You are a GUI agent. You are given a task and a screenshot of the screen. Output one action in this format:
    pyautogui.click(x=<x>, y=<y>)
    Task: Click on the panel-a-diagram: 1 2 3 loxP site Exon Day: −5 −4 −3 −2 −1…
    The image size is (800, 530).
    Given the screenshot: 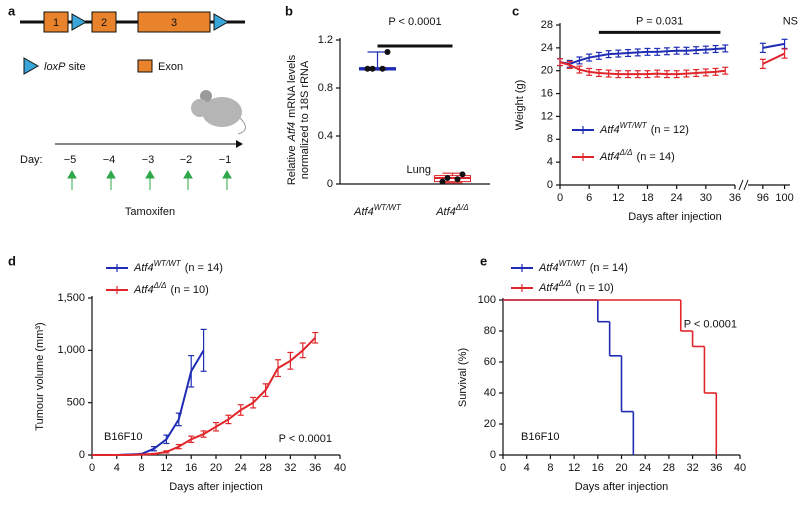 What is the action you would take?
    pyautogui.click(x=133, y=114)
    